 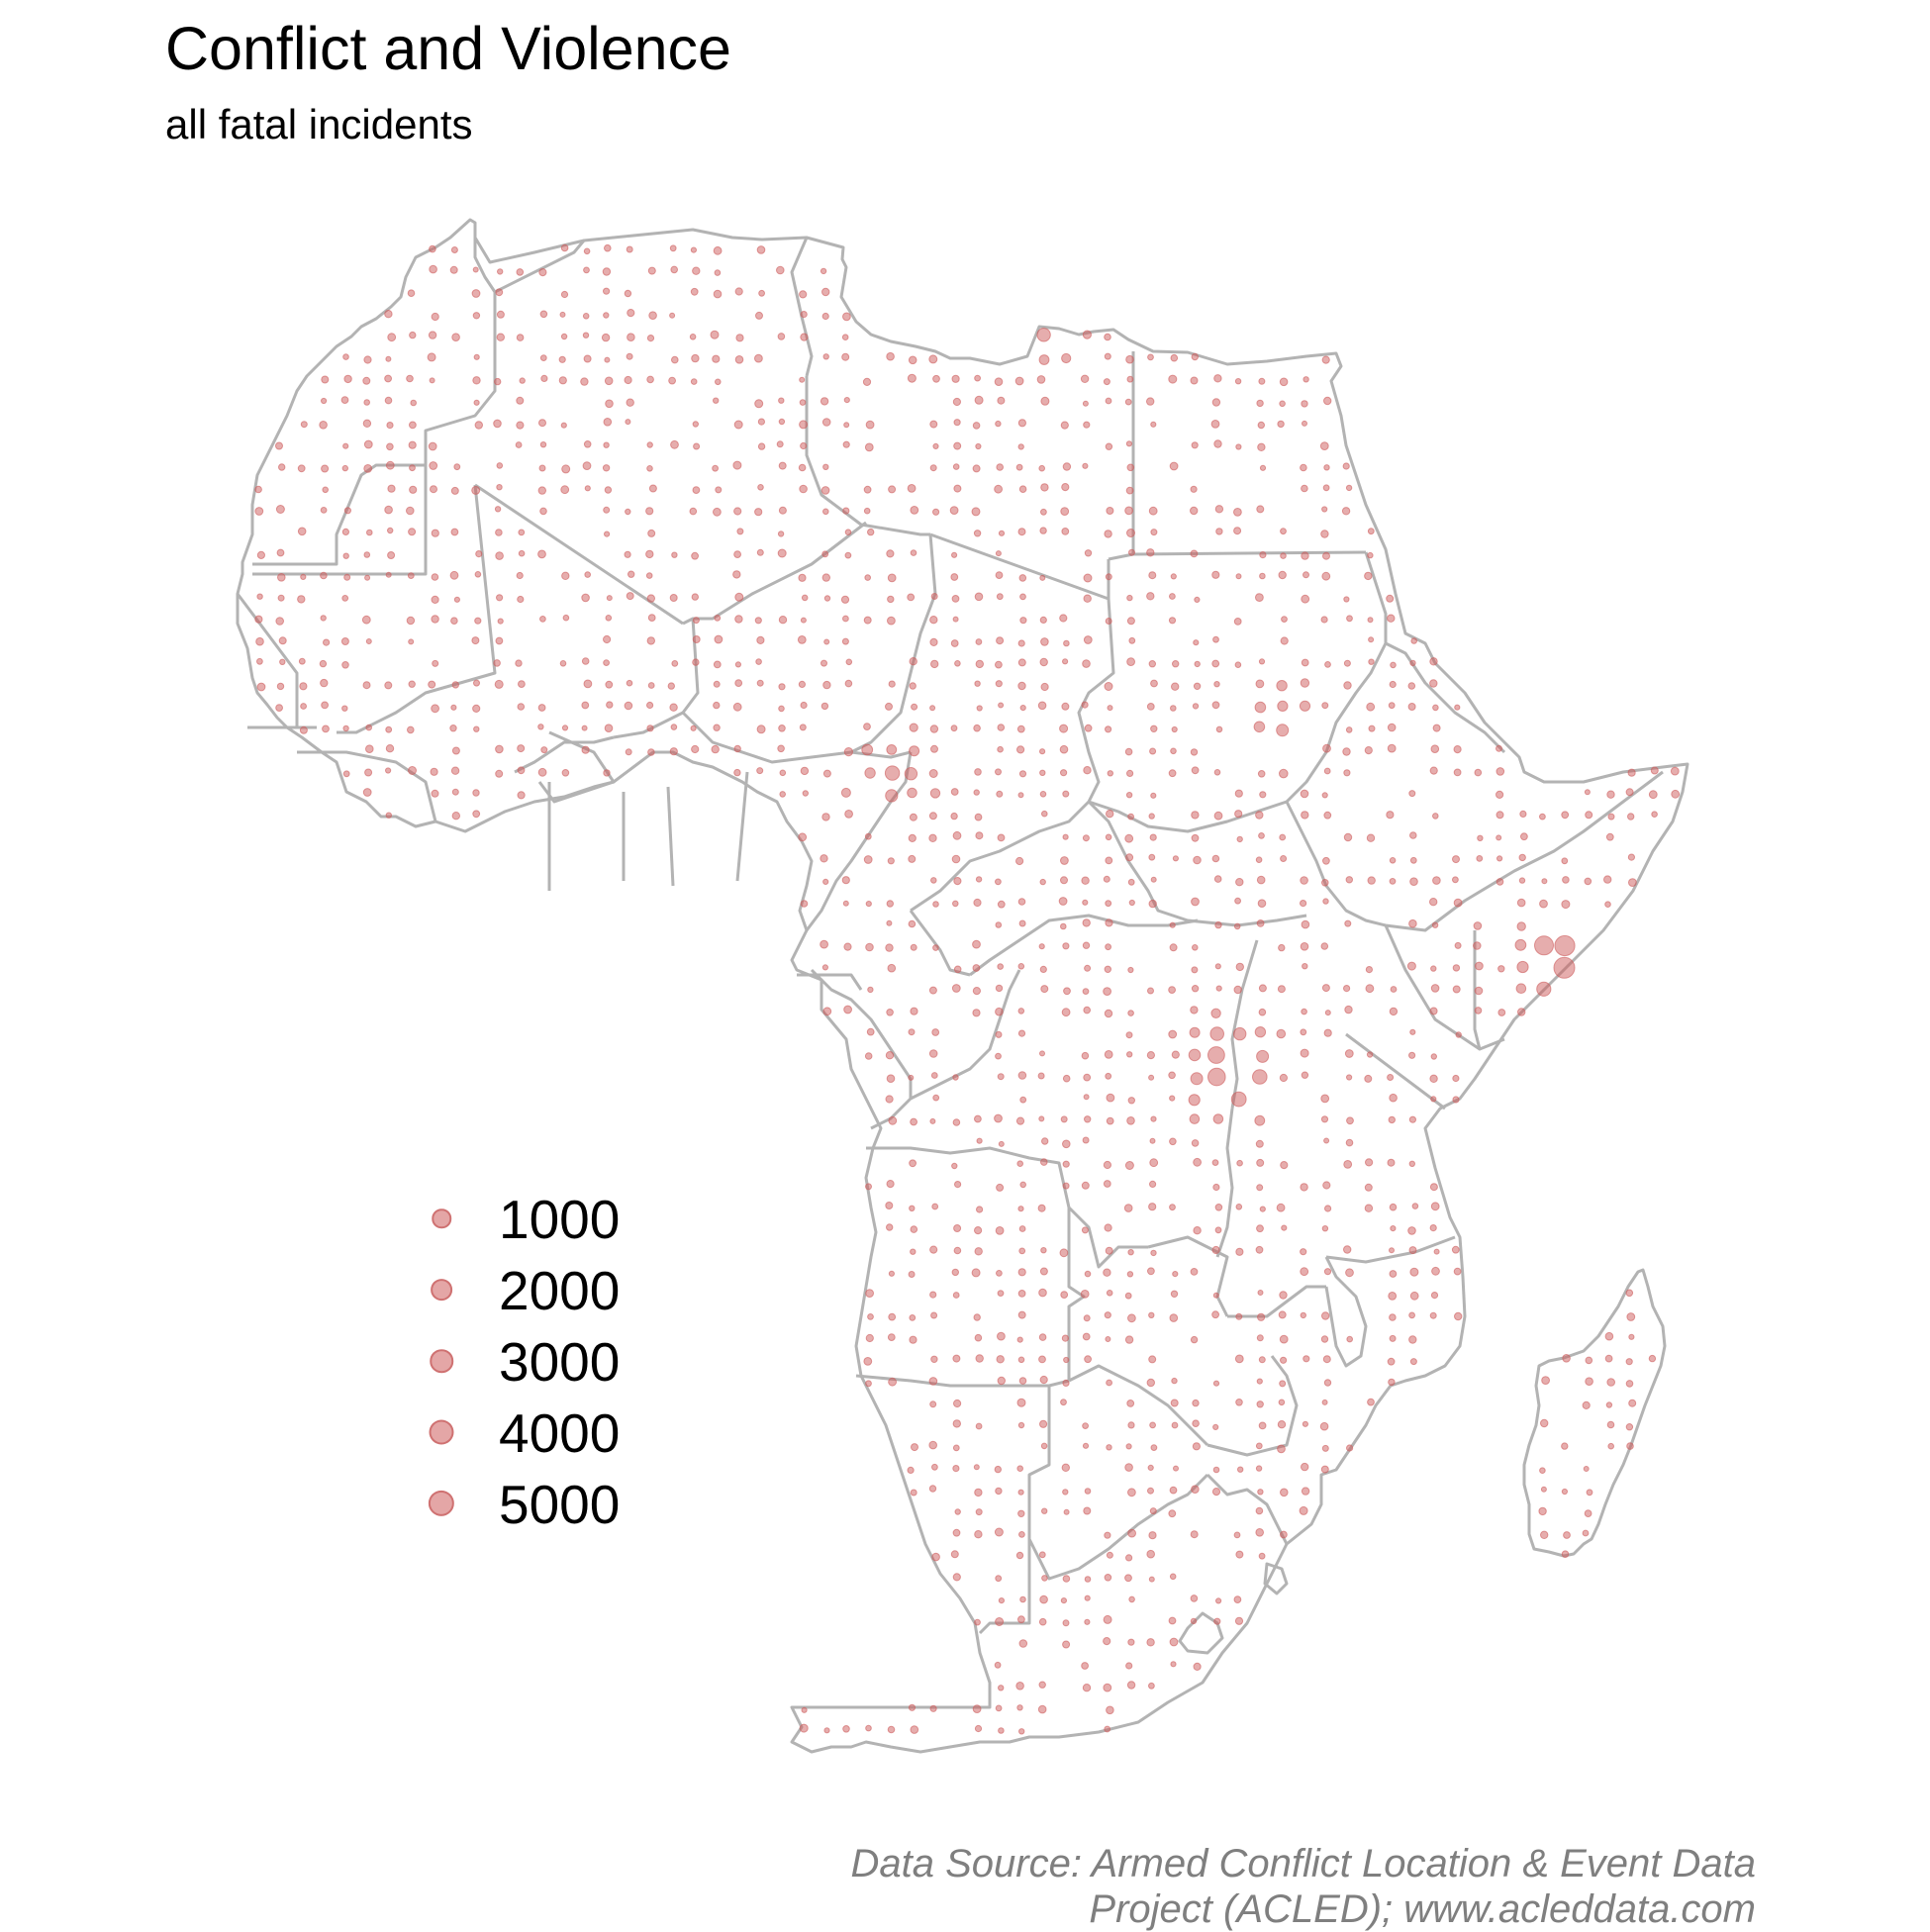 What do you see at coordinates (1084, 945) in the screenshot?
I see `border-car-drc` at bounding box center [1084, 945].